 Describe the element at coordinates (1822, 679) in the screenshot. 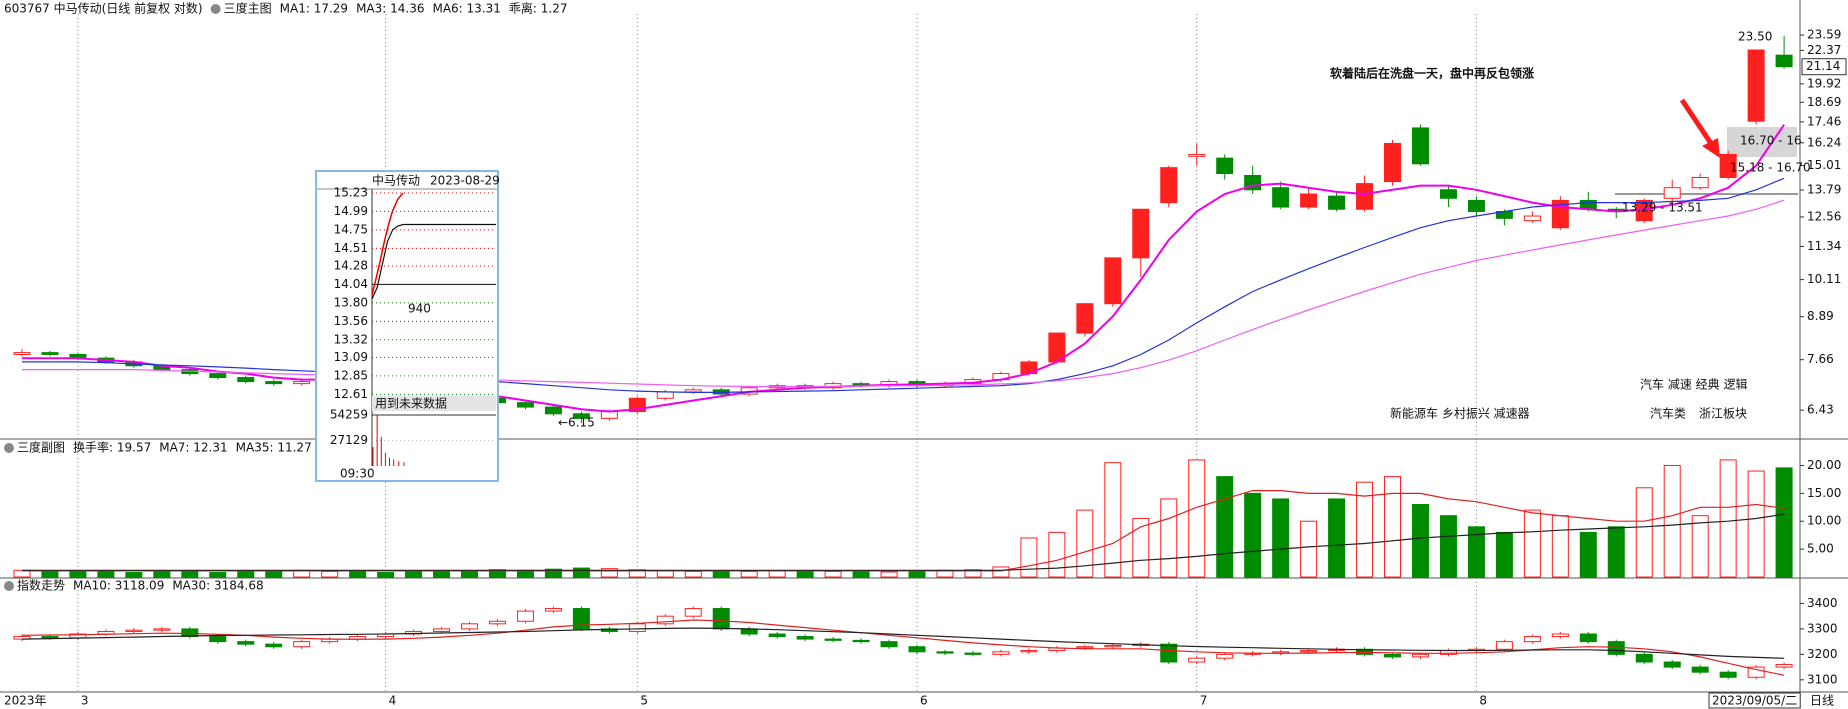

I see `y-tick-label: 3100` at that location.